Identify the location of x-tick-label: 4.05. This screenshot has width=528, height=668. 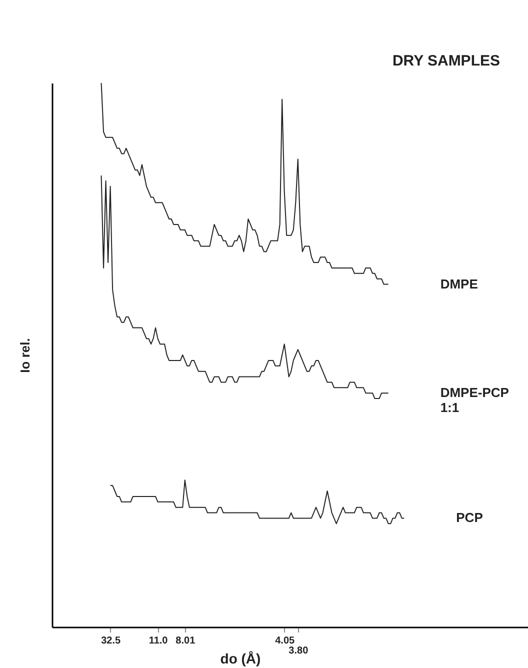
(285, 641).